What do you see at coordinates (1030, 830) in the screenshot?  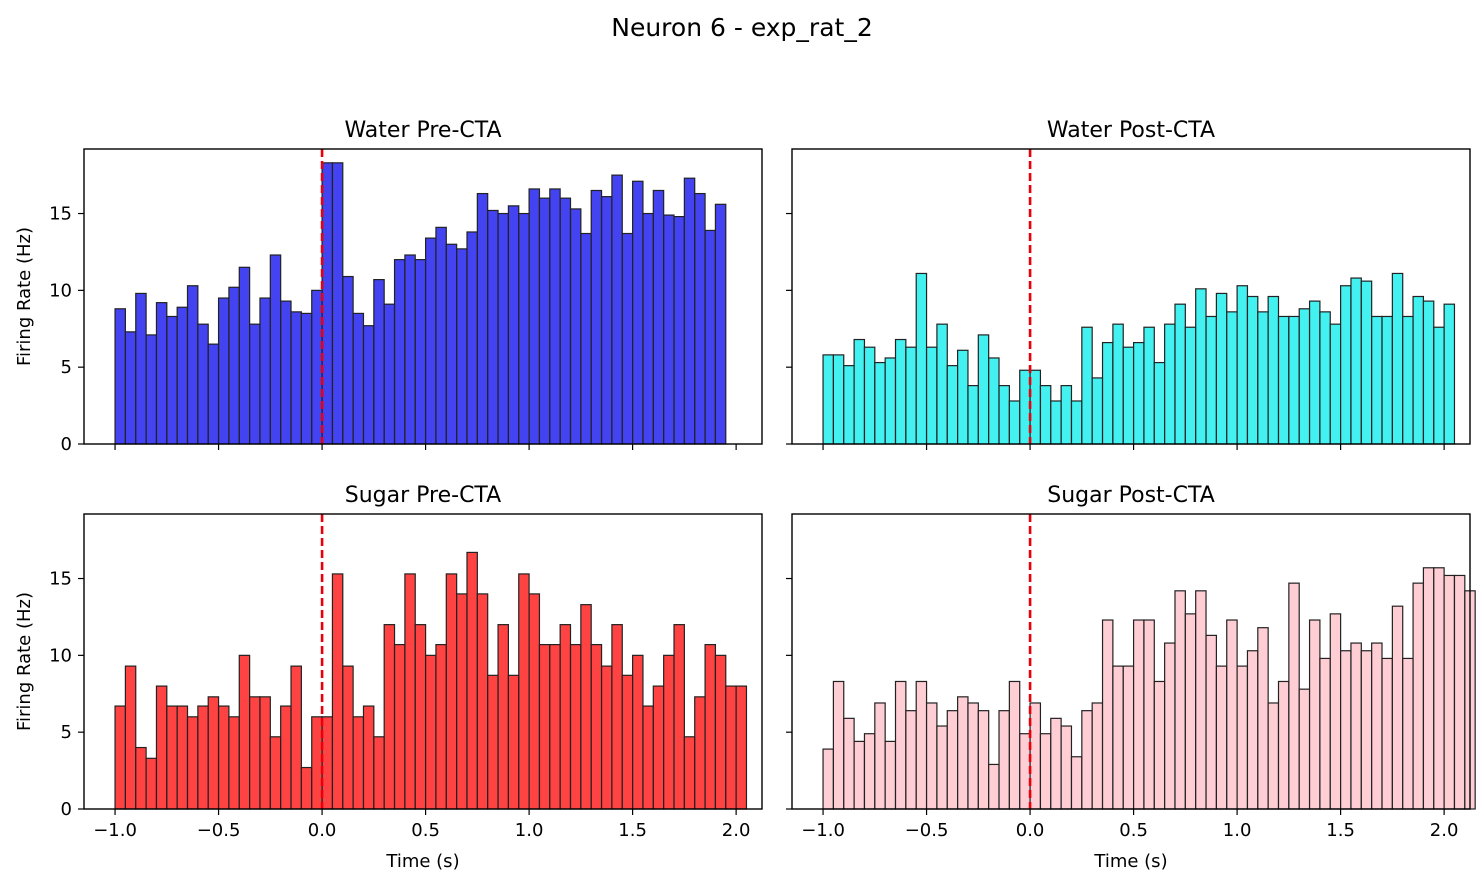 I see `panel-4-xtick-label-3: 0.0` at bounding box center [1030, 830].